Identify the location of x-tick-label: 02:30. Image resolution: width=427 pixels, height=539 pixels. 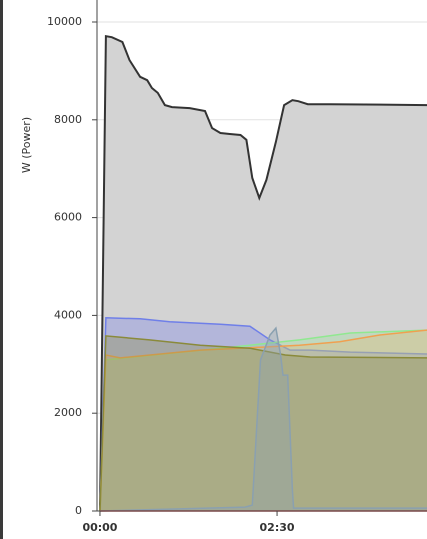
(277, 527).